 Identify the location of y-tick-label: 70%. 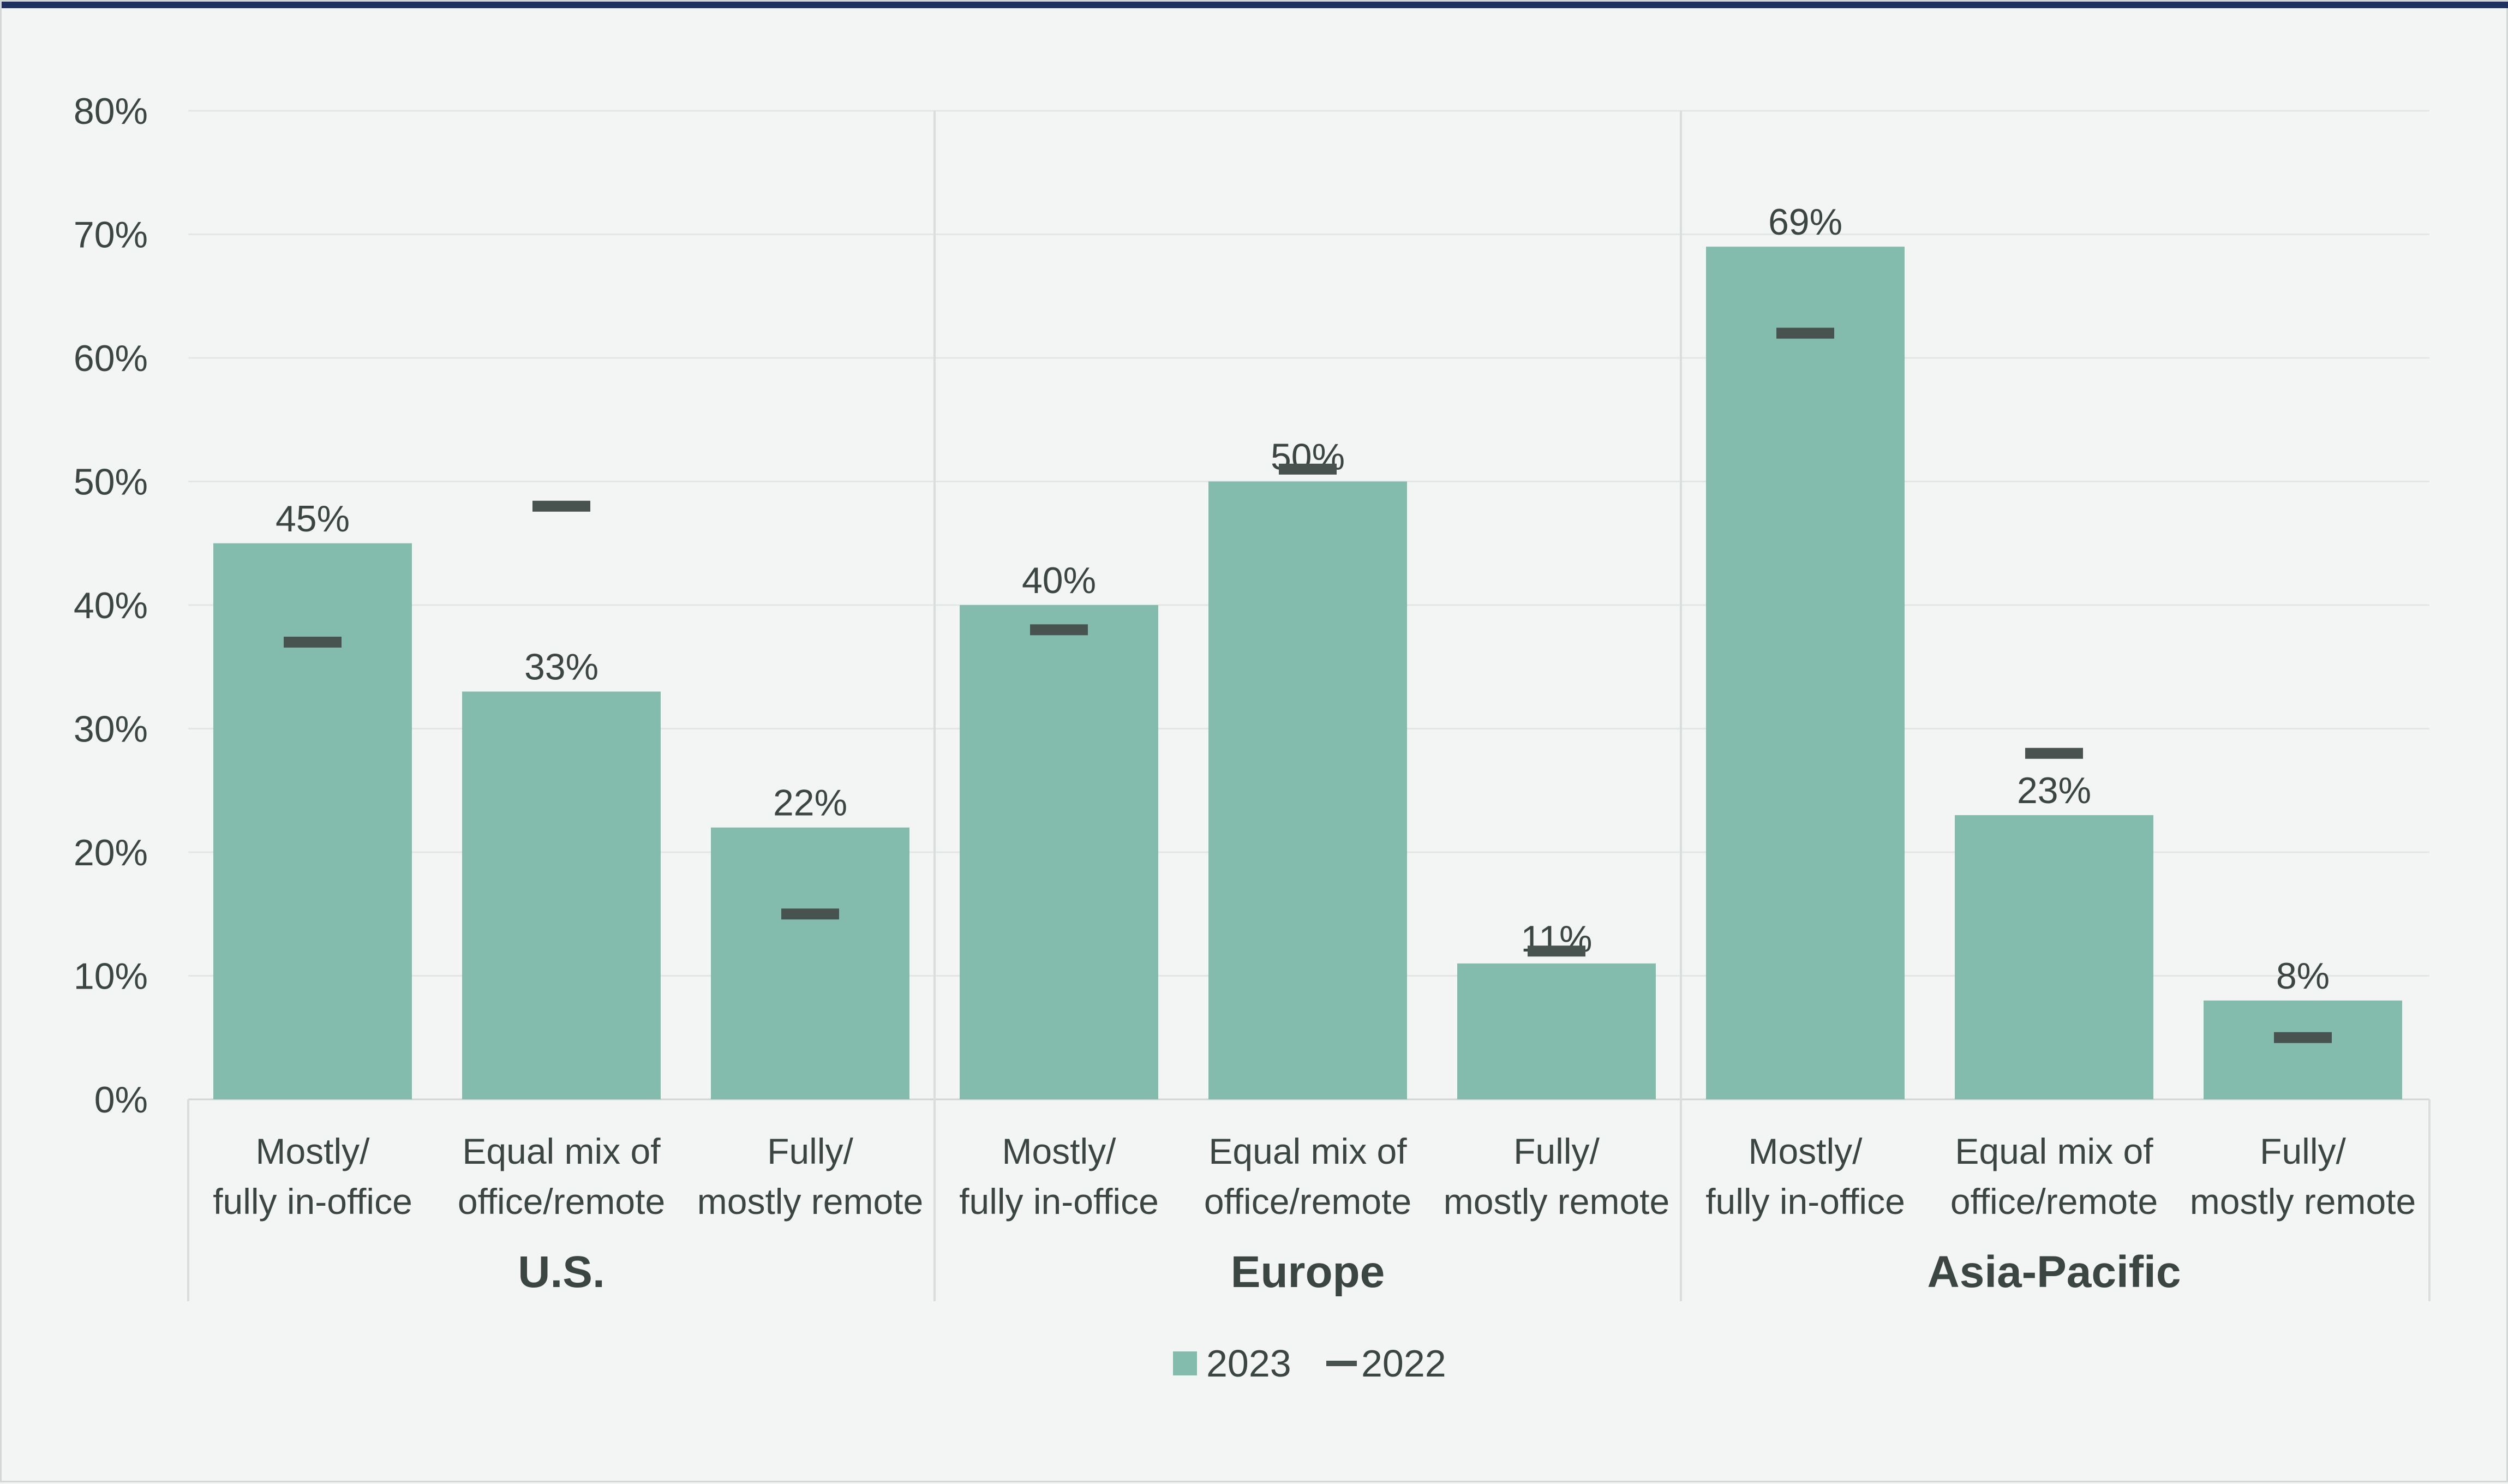
(111, 235).